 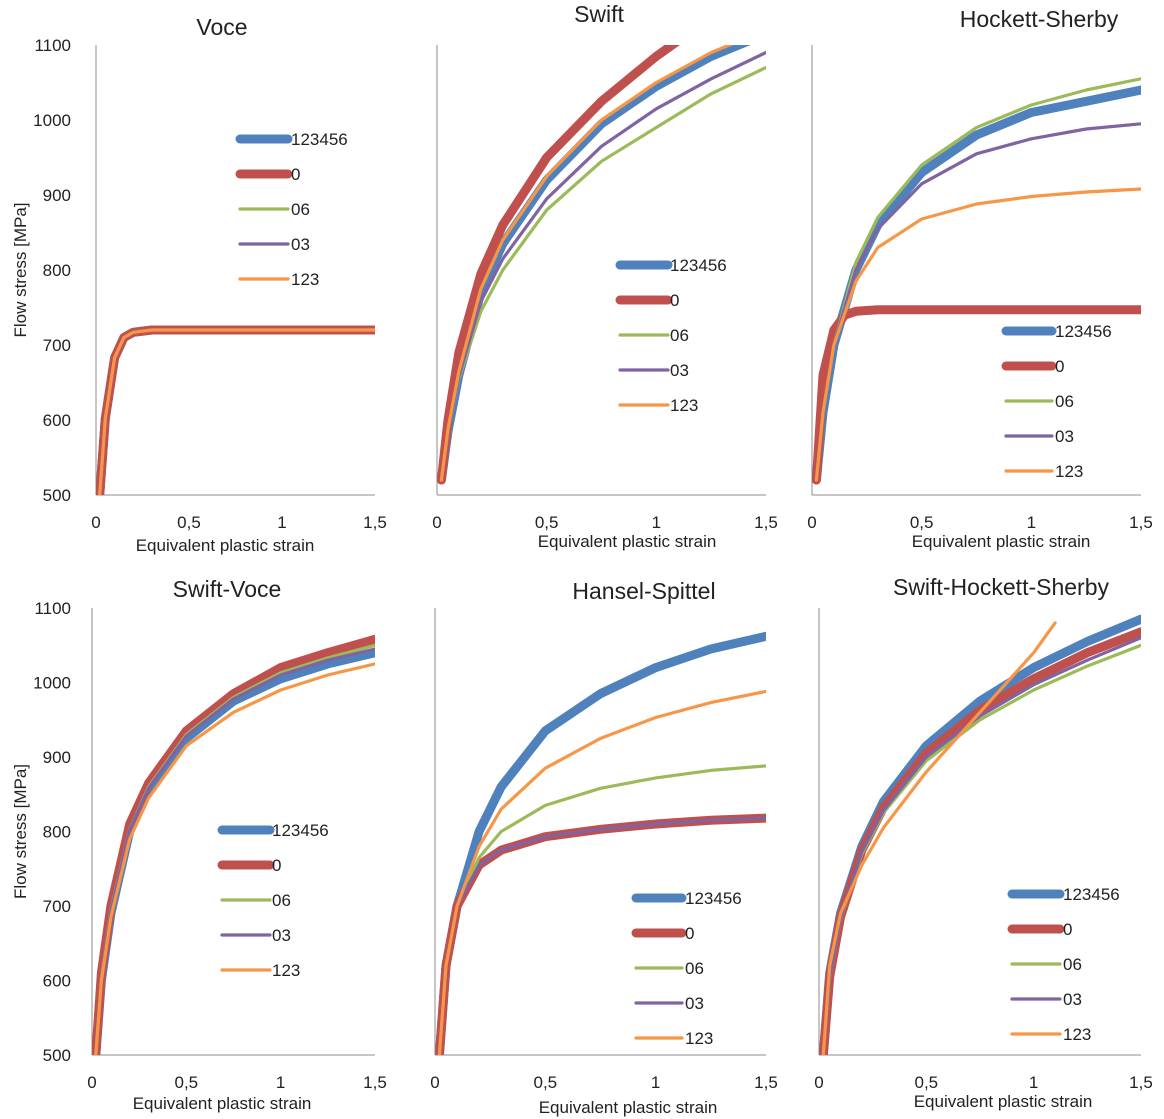 What do you see at coordinates (1039, 19) in the screenshot?
I see `panel-title: Hockett-Sherby` at bounding box center [1039, 19].